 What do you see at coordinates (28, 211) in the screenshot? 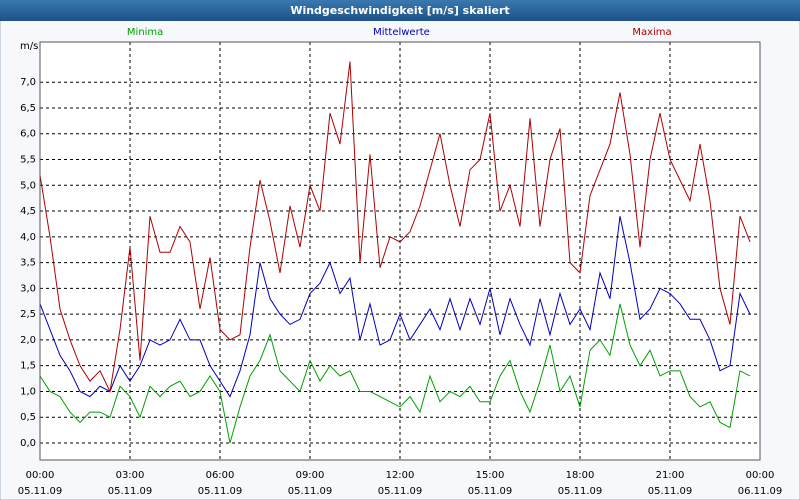
I see `y-tick-label: 4,5` at bounding box center [28, 211].